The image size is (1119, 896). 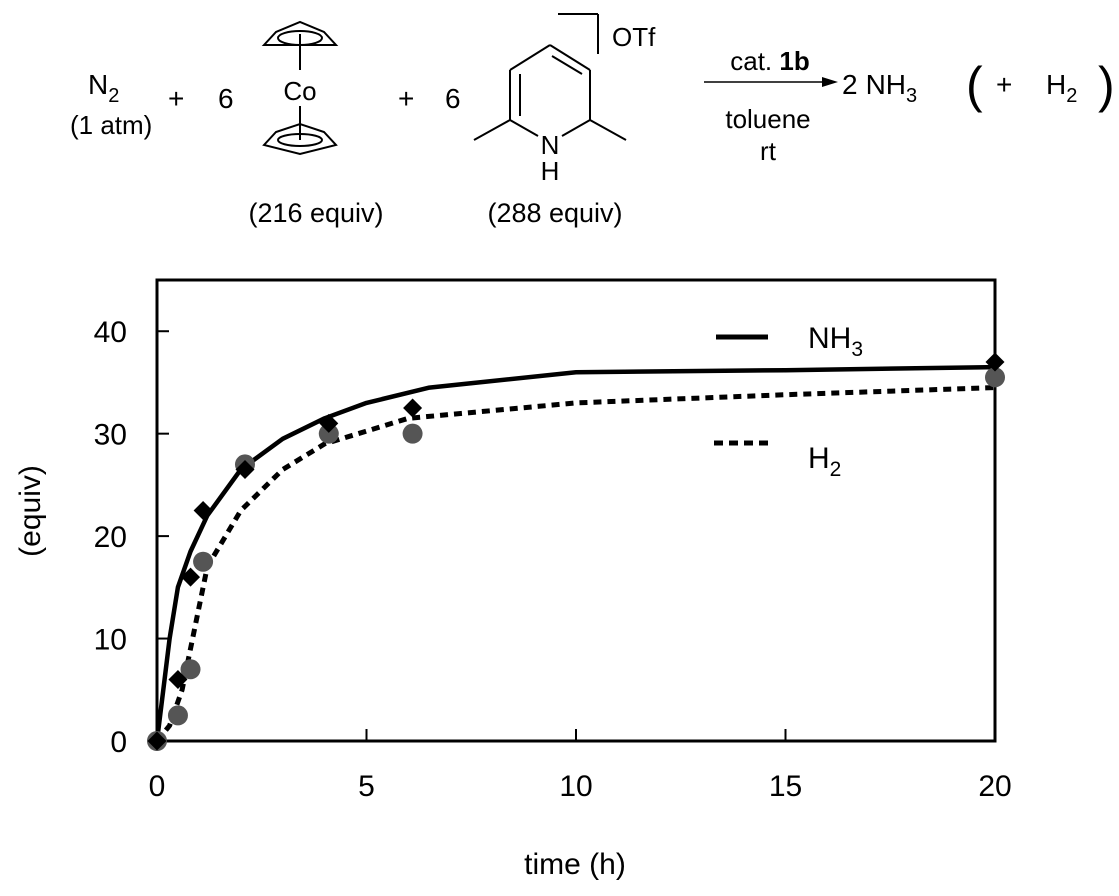 What do you see at coordinates (788, 401) in the screenshot?
I see `legend: NH3 H2` at bounding box center [788, 401].